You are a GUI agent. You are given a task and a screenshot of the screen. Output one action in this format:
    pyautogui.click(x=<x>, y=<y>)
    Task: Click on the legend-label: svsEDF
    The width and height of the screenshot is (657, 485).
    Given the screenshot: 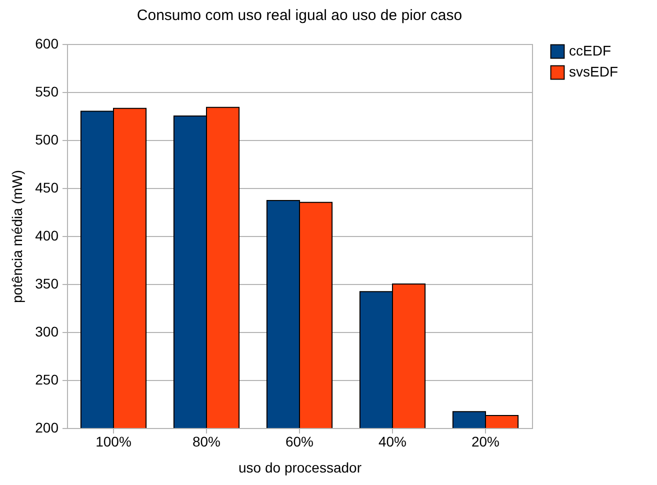 What is the action you would take?
    pyautogui.click(x=593, y=72)
    